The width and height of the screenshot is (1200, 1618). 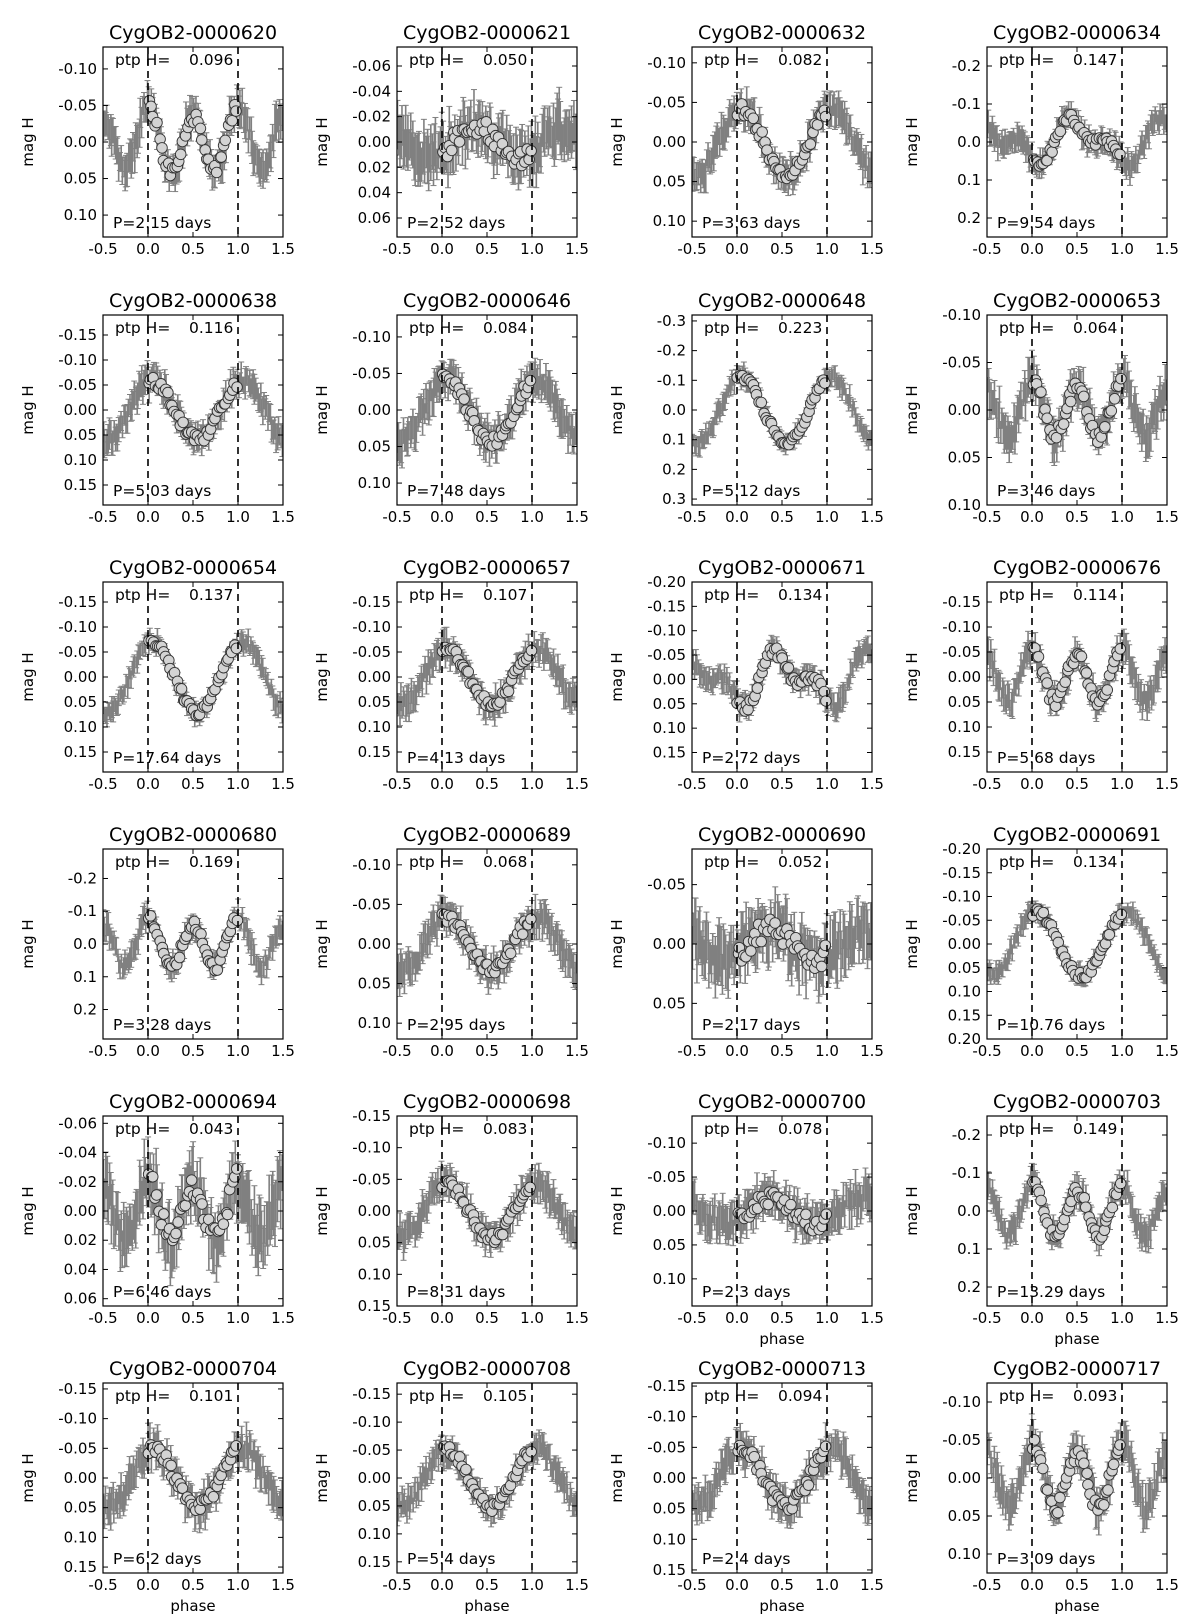 I want to click on y-tick-label: -0.1, so click(x=671, y=380).